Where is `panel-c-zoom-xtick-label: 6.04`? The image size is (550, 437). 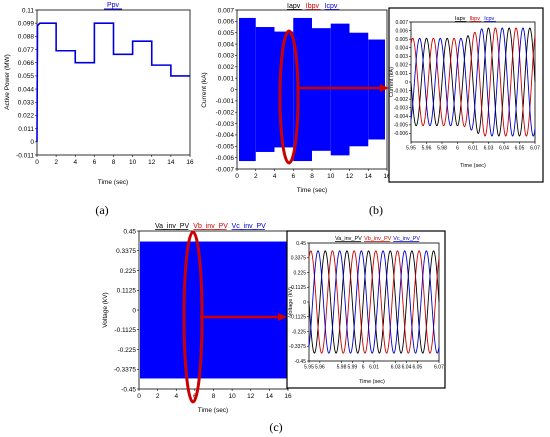 panel-c-zoom-xtick-label: 6.04 is located at coordinates (407, 368).